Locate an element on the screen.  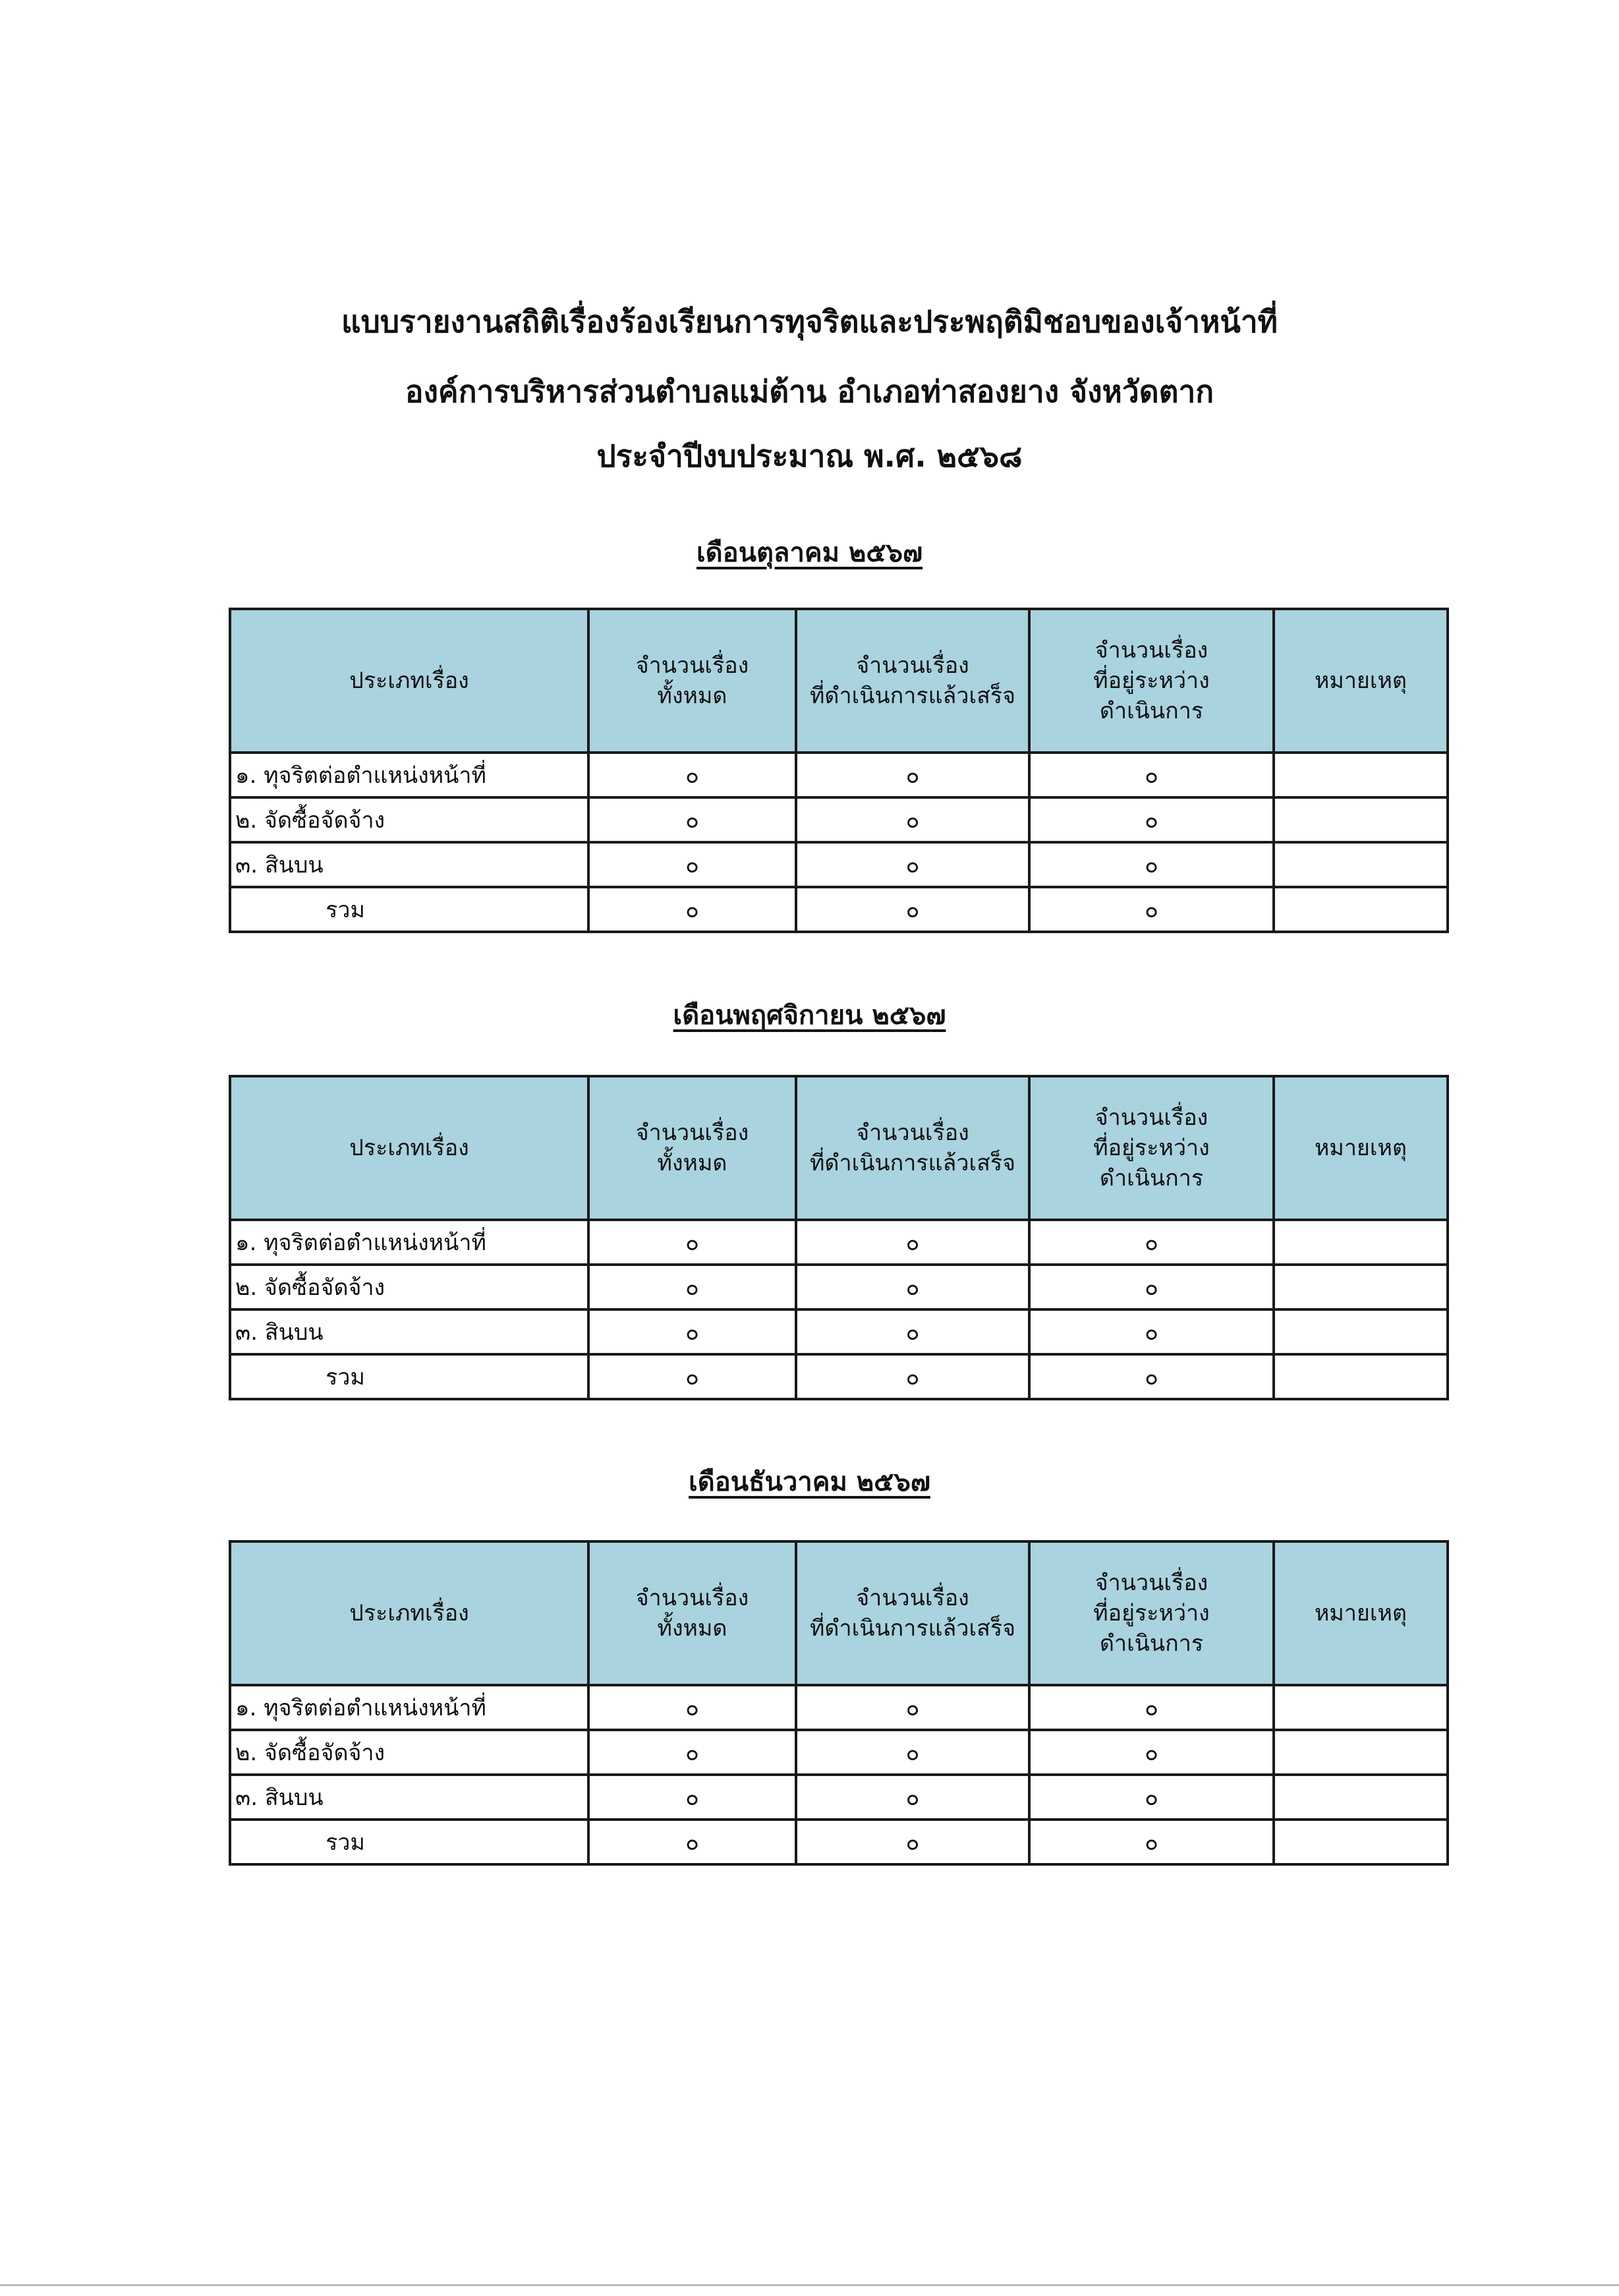
month-heading: เดือนธันวาคม ๒๕๖๗ is located at coordinates (809, 1482).